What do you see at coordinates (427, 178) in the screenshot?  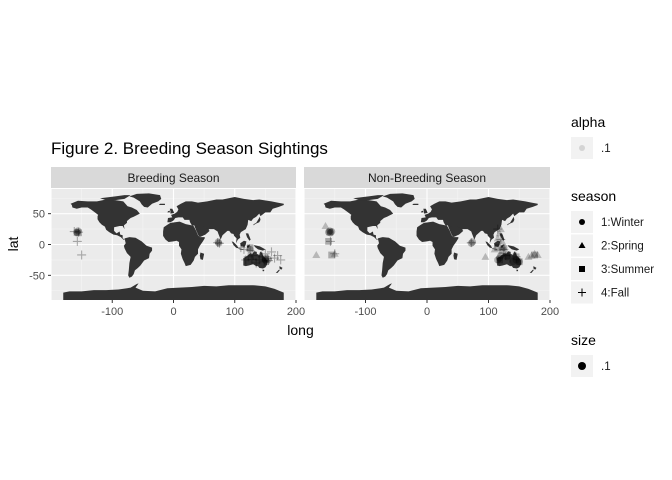 I see `facet-label: Non-Breeding Season` at bounding box center [427, 178].